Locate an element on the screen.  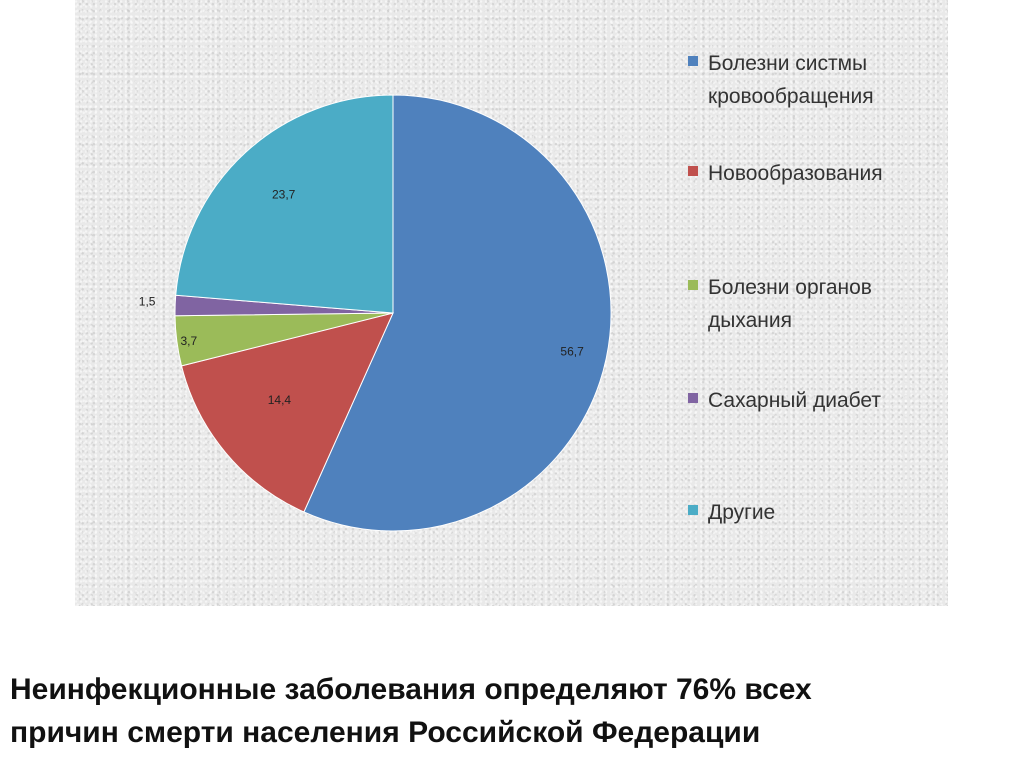
legend-item-other: Другие is located at coordinates (731, 512).